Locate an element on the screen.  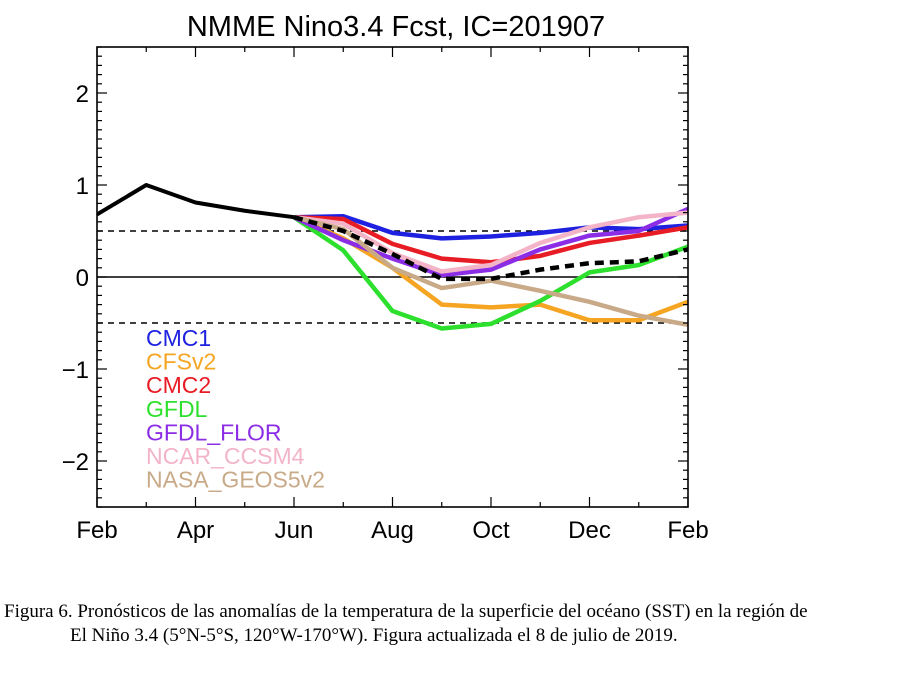
reference-lines is located at coordinates (392, 277).